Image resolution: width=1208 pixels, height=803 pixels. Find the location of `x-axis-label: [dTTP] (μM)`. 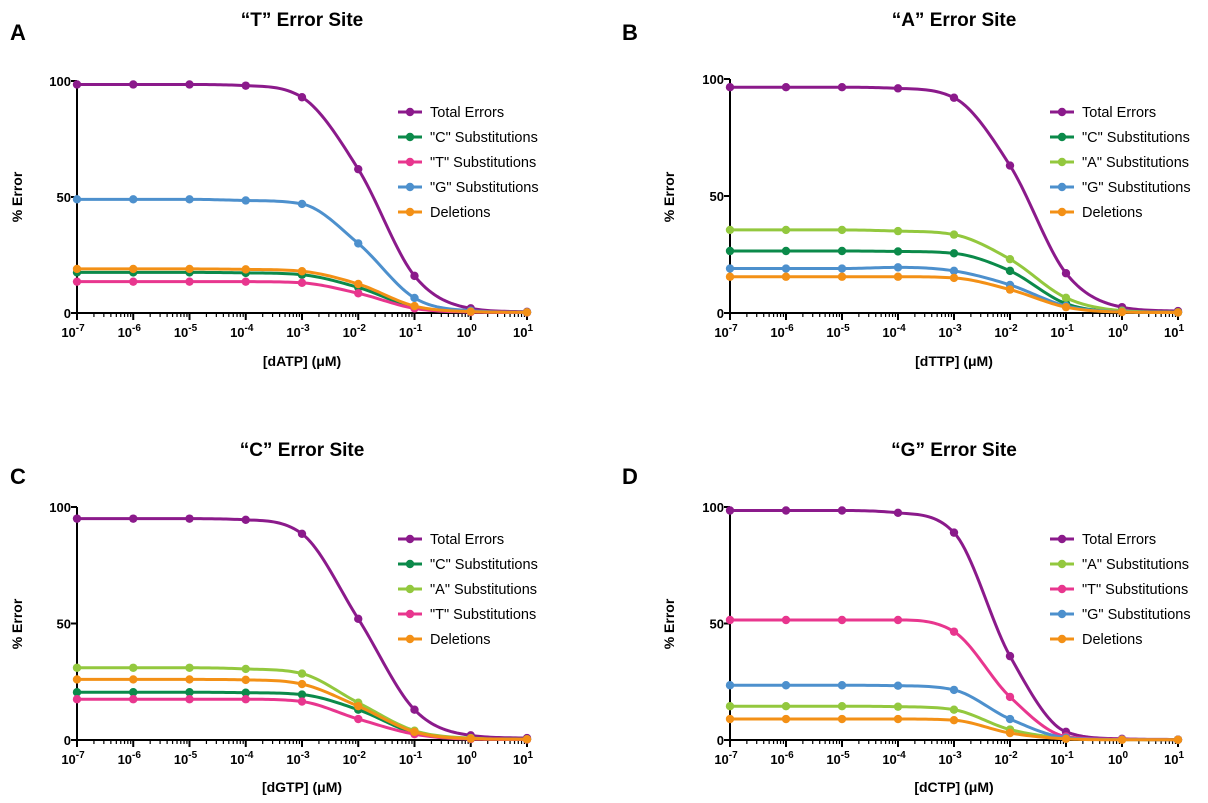

x-axis-label: [dTTP] (μM) is located at coordinates (954, 361).